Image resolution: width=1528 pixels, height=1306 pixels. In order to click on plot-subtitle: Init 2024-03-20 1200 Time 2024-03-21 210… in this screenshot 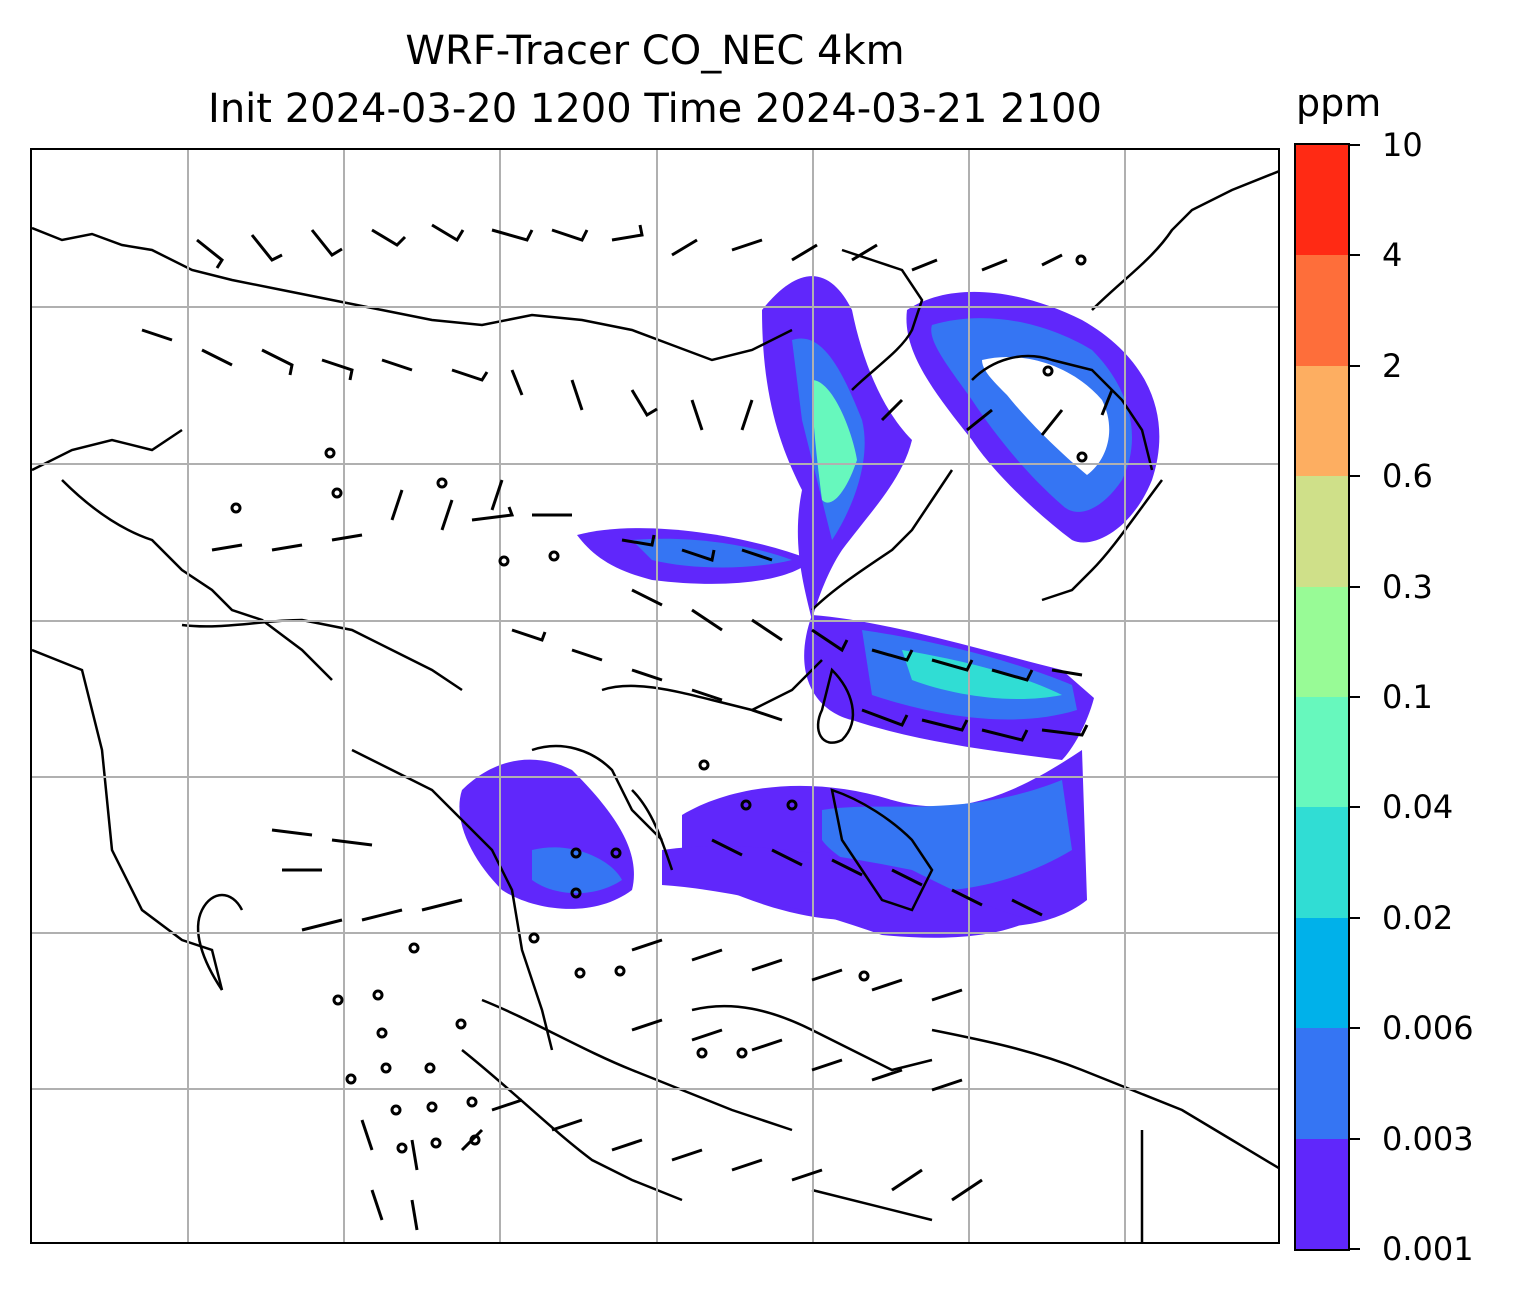, I will do `click(655, 109)`.